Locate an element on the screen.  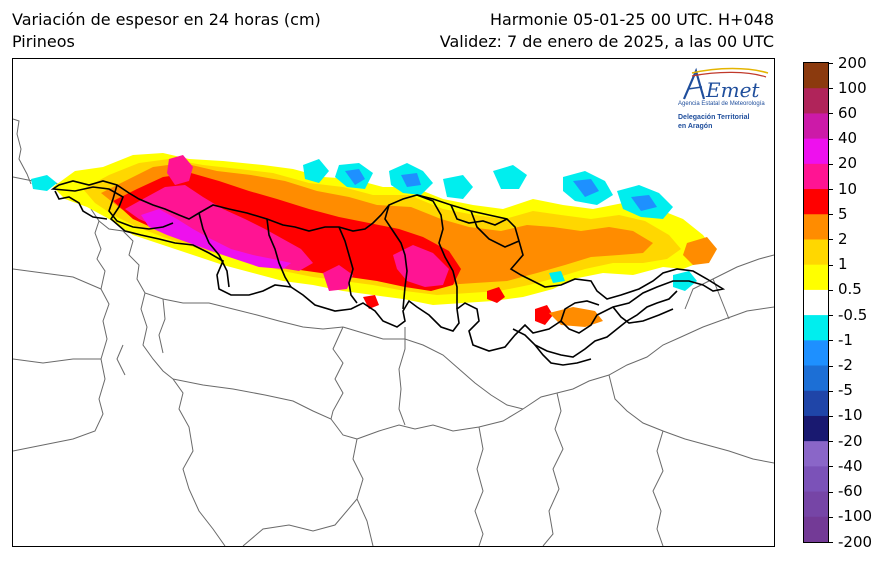
colorbar is located at coordinates (816, 302).